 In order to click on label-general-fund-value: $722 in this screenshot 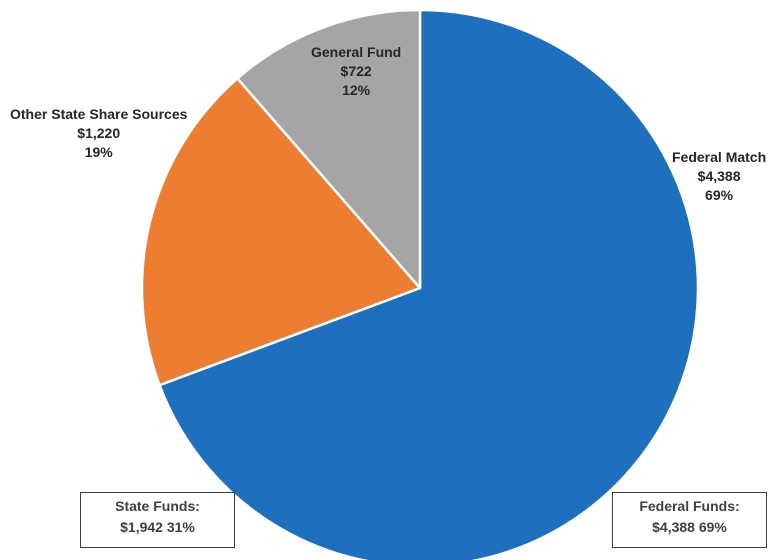, I will do `click(356, 71)`.